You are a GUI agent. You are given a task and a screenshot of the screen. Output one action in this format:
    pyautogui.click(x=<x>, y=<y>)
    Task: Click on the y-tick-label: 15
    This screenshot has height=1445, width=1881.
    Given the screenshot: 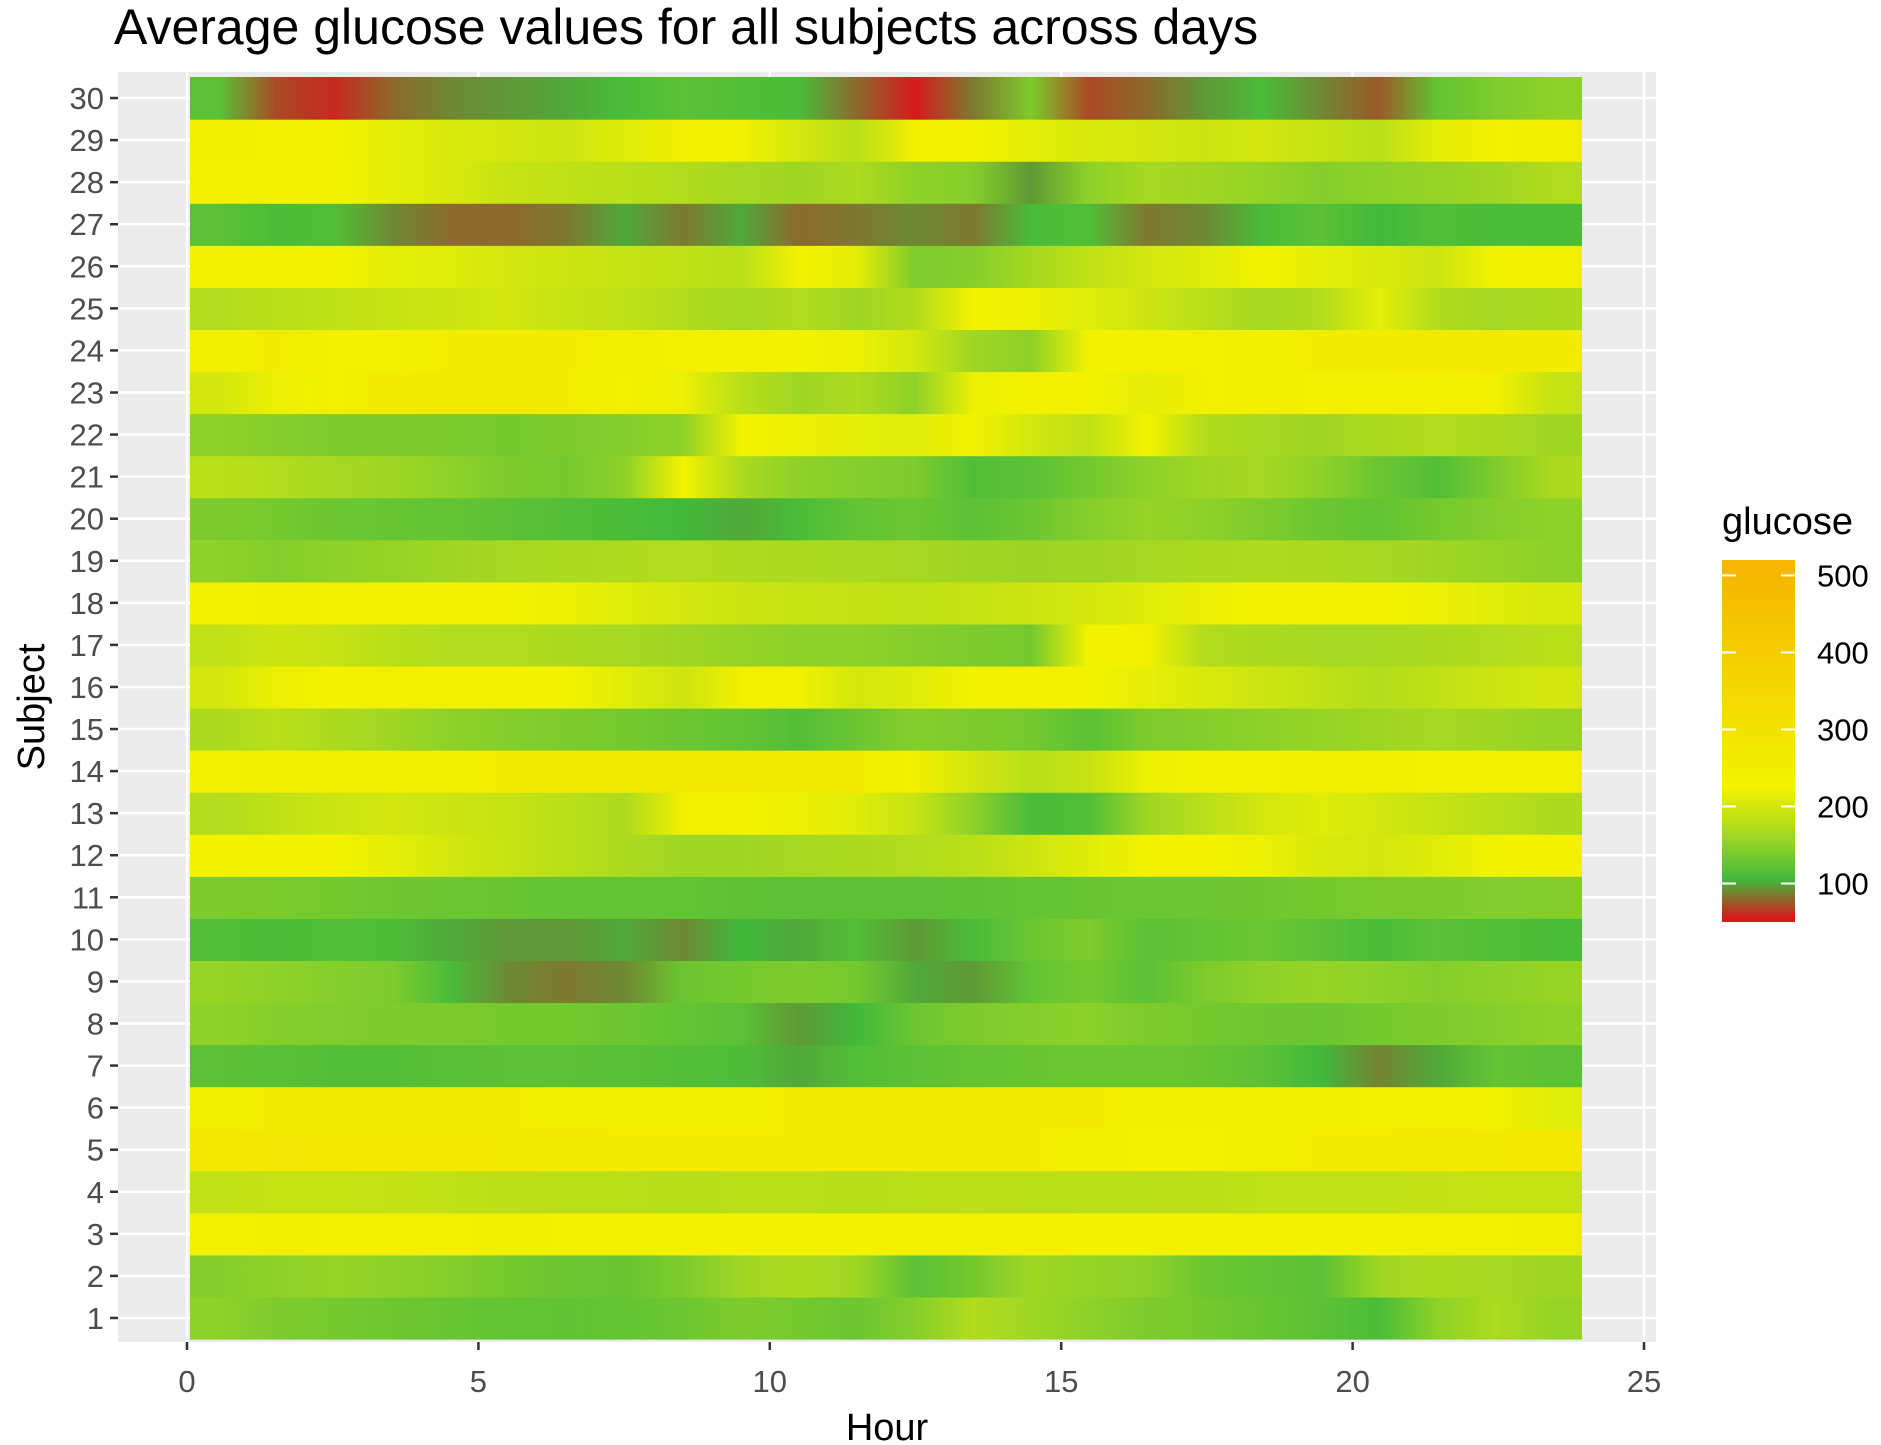 What is the action you would take?
    pyautogui.click(x=87, y=729)
    